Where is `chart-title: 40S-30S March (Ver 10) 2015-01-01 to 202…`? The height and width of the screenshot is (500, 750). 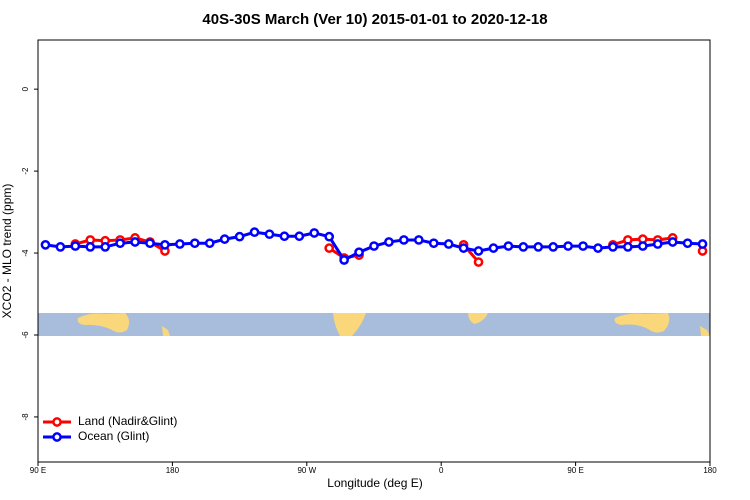 chart-title: 40S-30S March (Ver 10) 2015-01-01 to 202… is located at coordinates (374, 19).